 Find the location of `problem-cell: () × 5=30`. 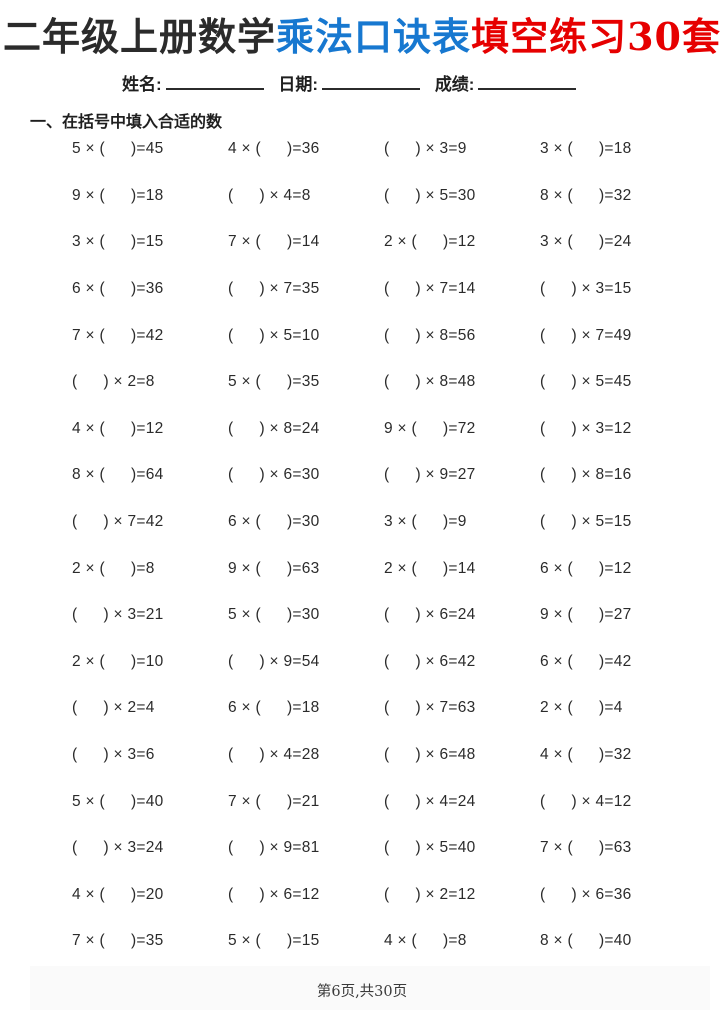

problem-cell: () × 5=30 is located at coordinates (462, 196).